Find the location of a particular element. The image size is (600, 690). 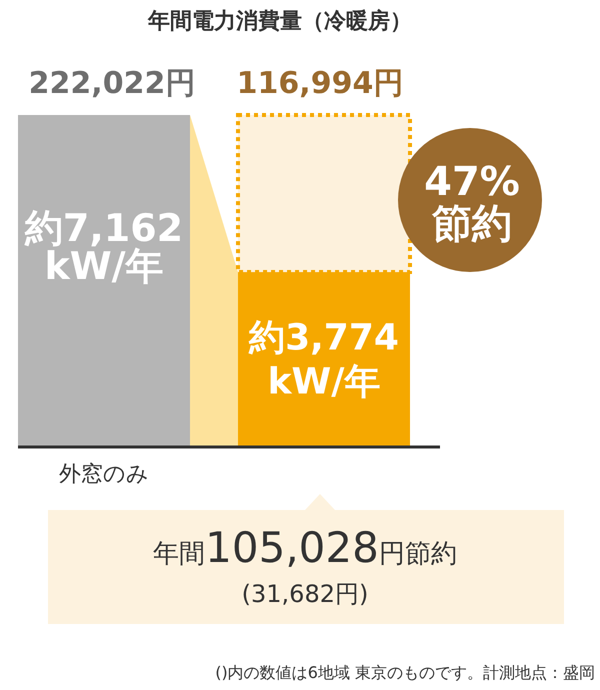

text: 116,994円 is located at coordinates (320, 83).